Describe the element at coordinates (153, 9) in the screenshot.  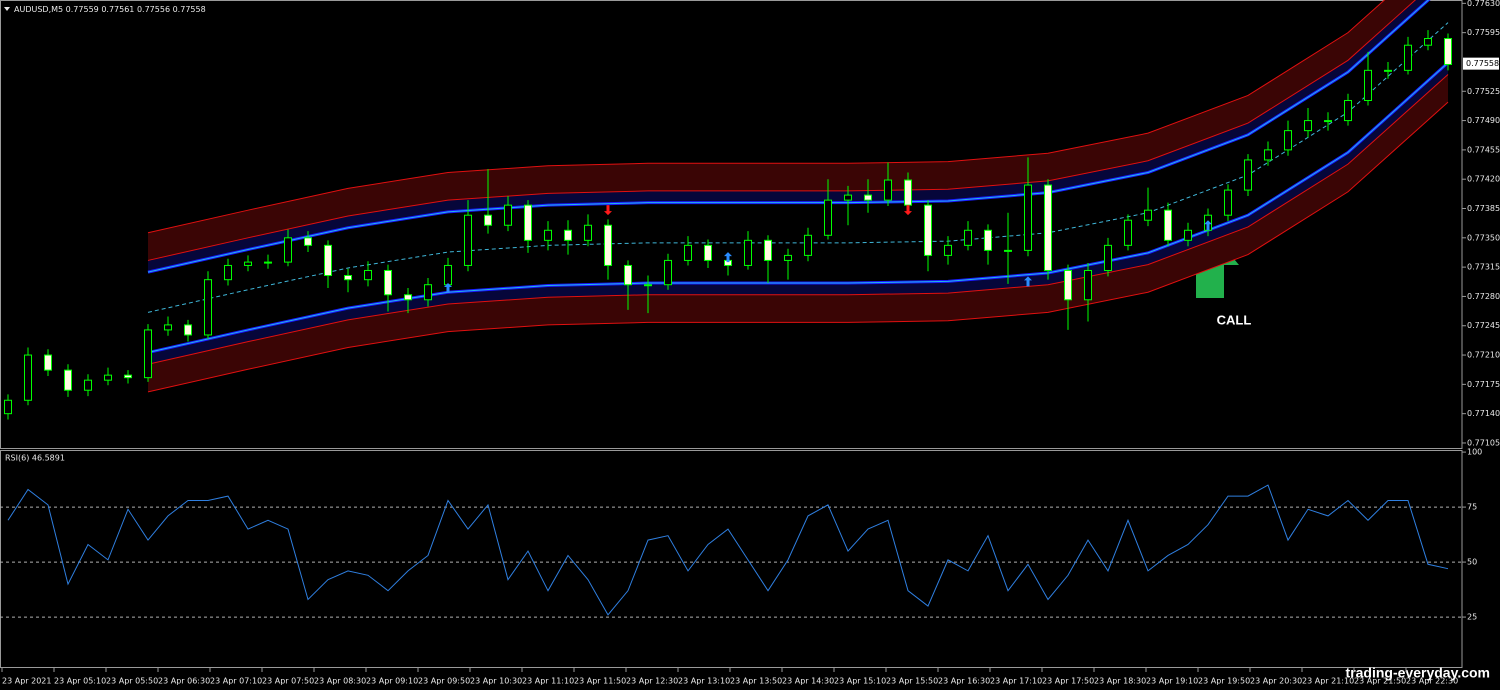
I see `header-low: 0.77556` at that location.